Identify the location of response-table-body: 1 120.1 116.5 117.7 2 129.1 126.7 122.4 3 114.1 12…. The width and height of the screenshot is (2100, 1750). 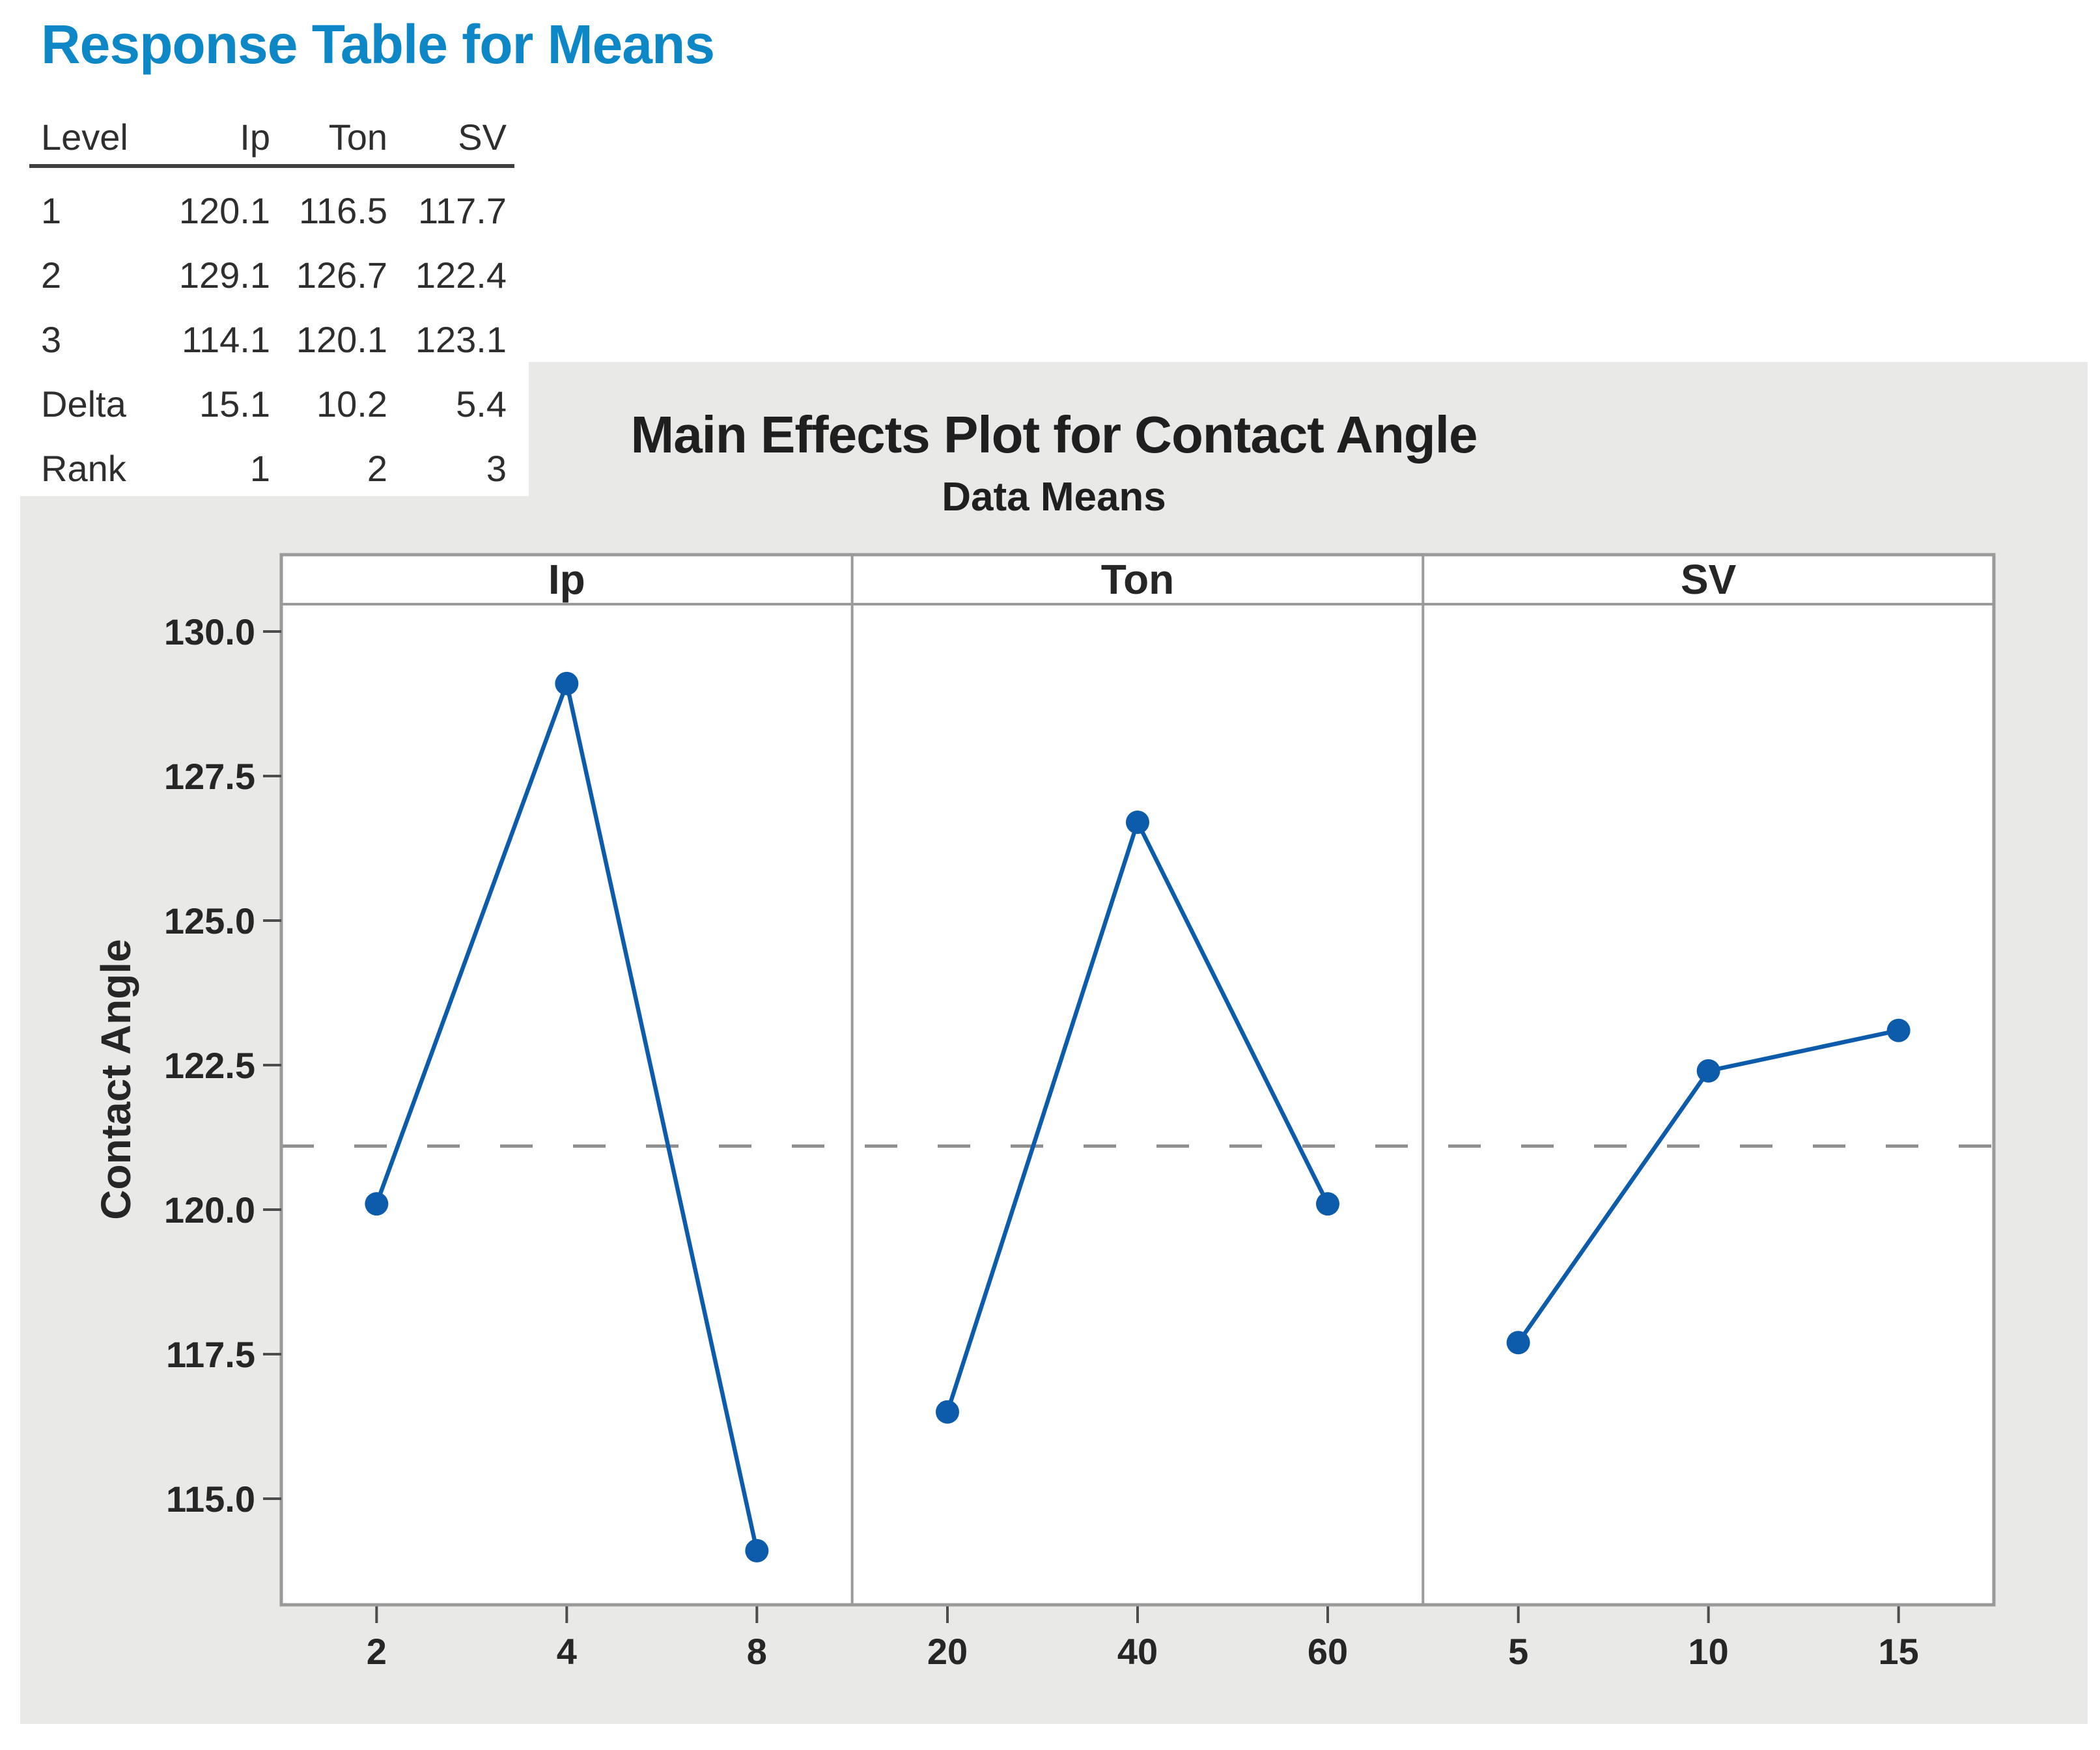
(272, 334).